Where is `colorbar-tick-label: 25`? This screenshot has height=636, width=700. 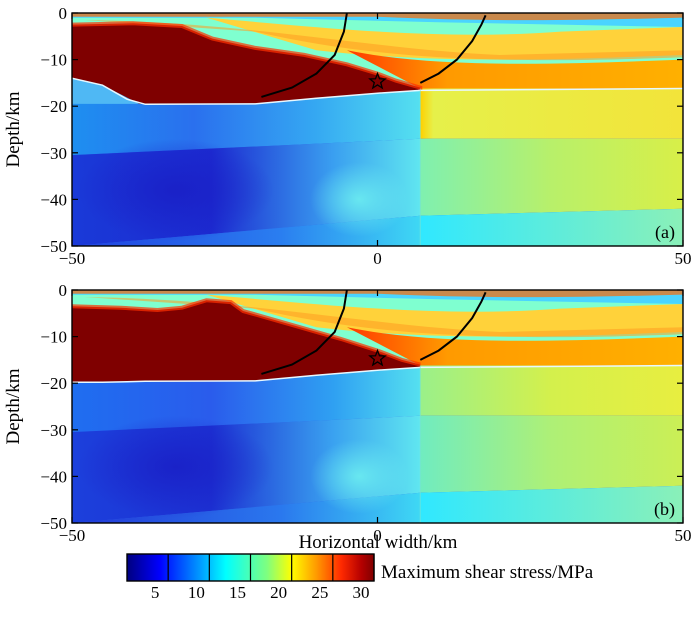
colorbar-tick-label: 25 is located at coordinates (319, 592).